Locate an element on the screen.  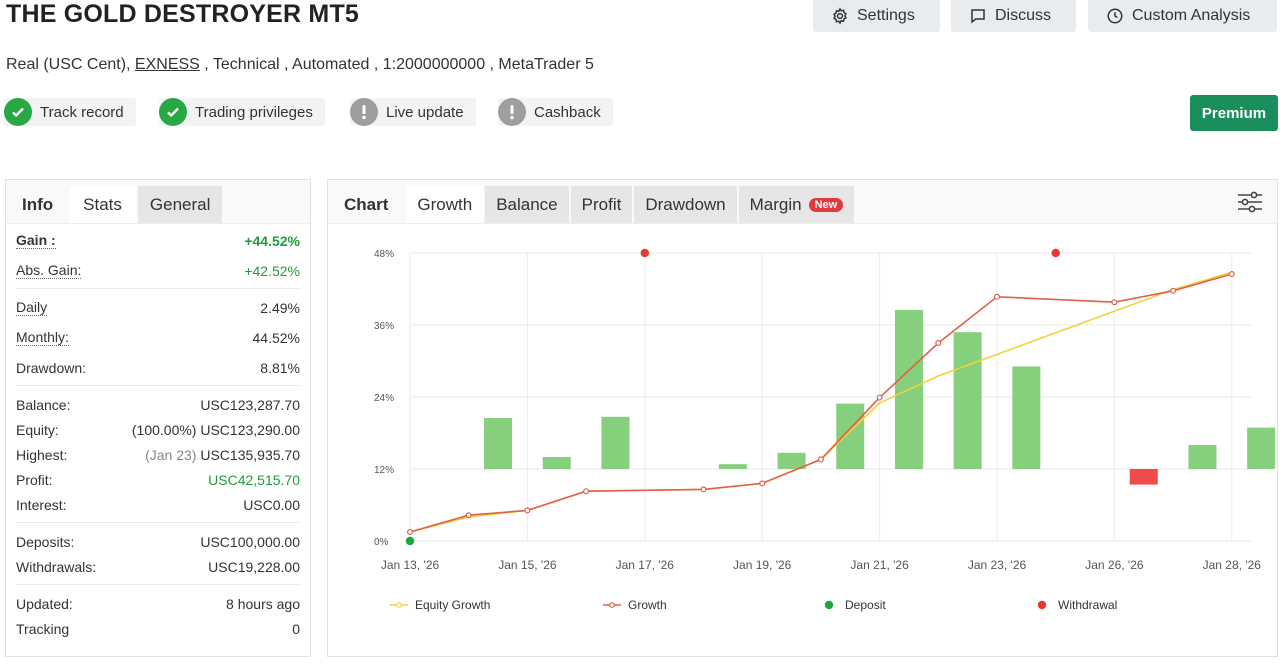
legend-swatch is located at coordinates (829, 605).